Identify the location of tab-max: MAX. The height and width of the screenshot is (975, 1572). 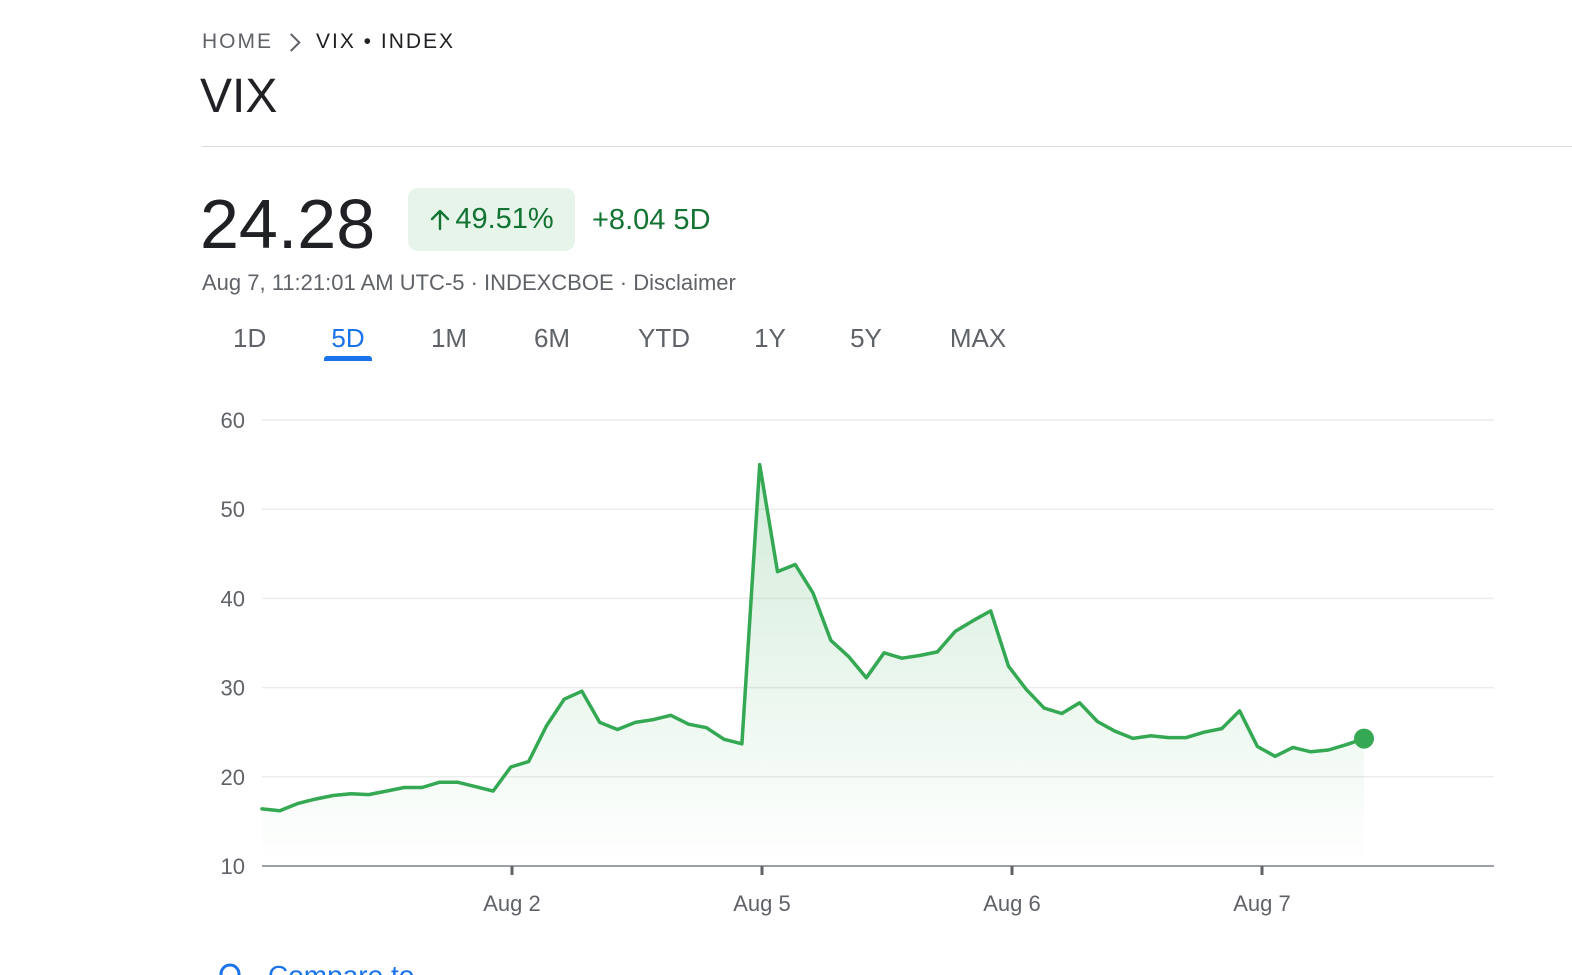
(978, 338).